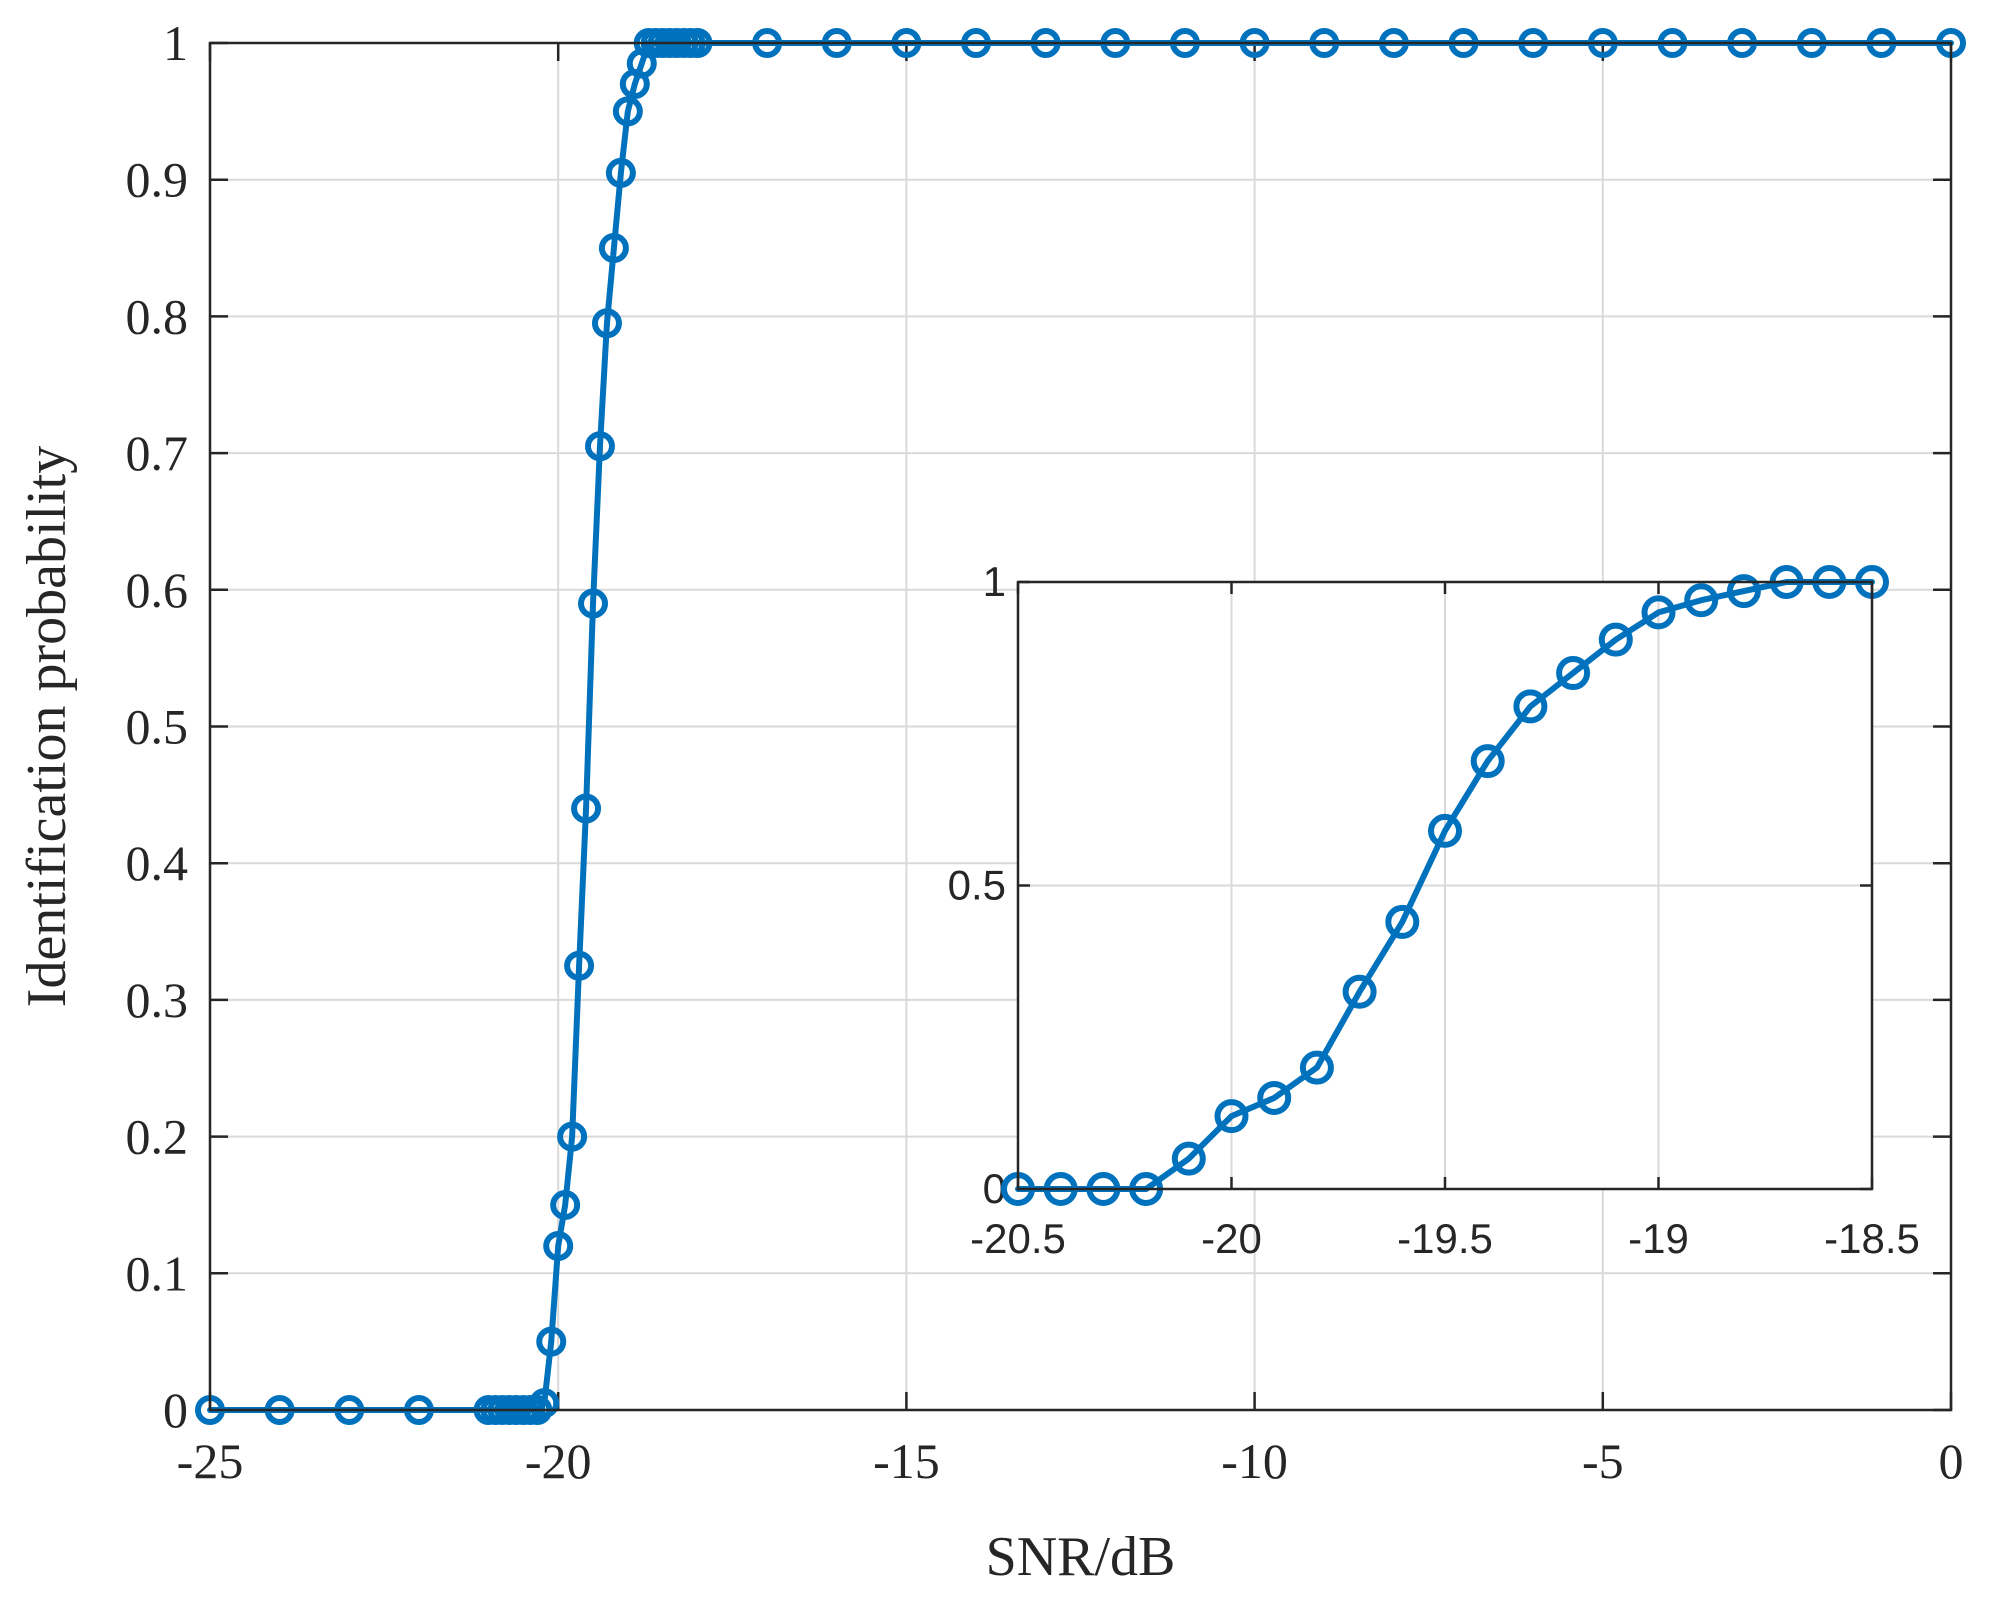 The image size is (1990, 1602). I want to click on main-y-tick-label: 0.7, so click(157, 453).